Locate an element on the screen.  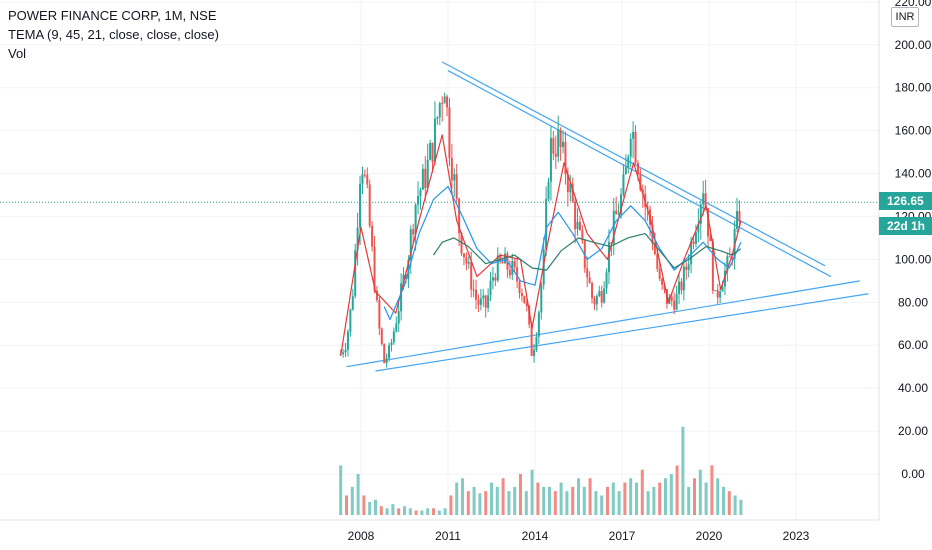
tema-indicator-label: TEMA (9, 45, 21, close, close, close) is located at coordinates (113, 34).